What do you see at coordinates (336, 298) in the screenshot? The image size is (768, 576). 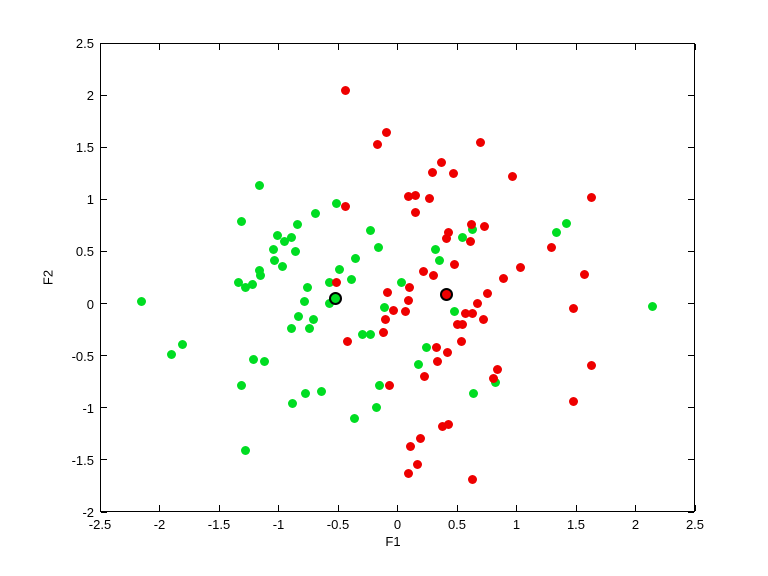 I see `centroid-marker-green` at bounding box center [336, 298].